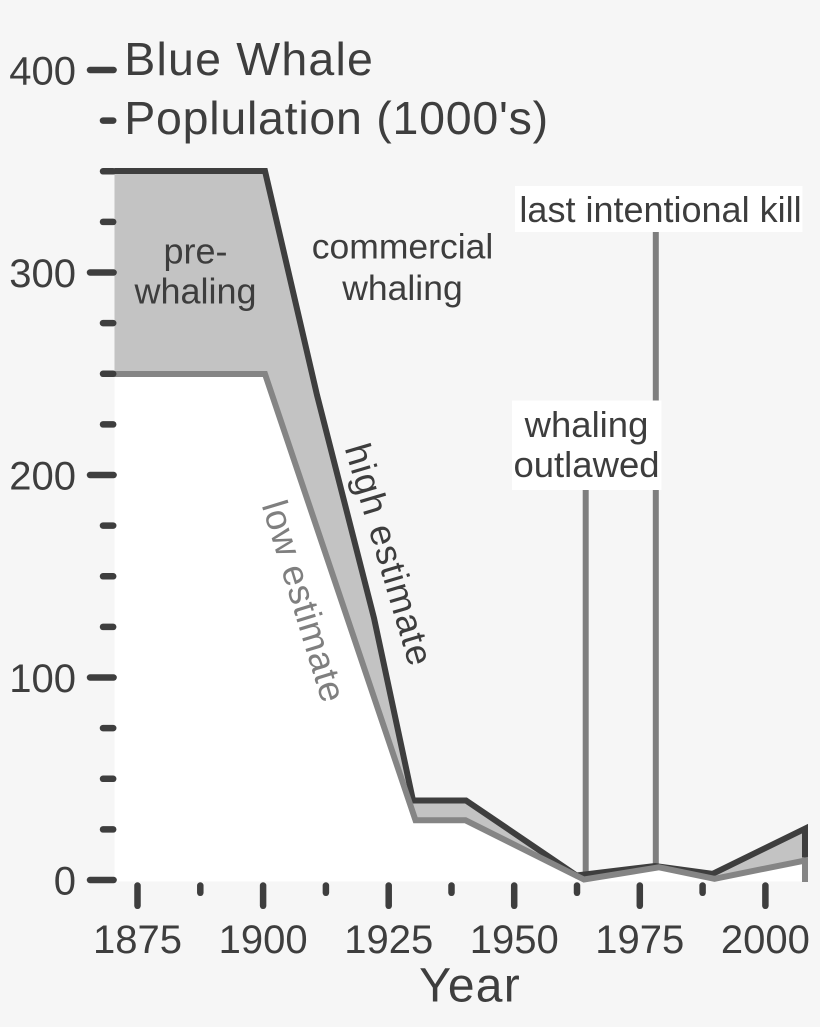 The image size is (820, 1027). I want to click on svg-text: commercial, so click(402, 247).